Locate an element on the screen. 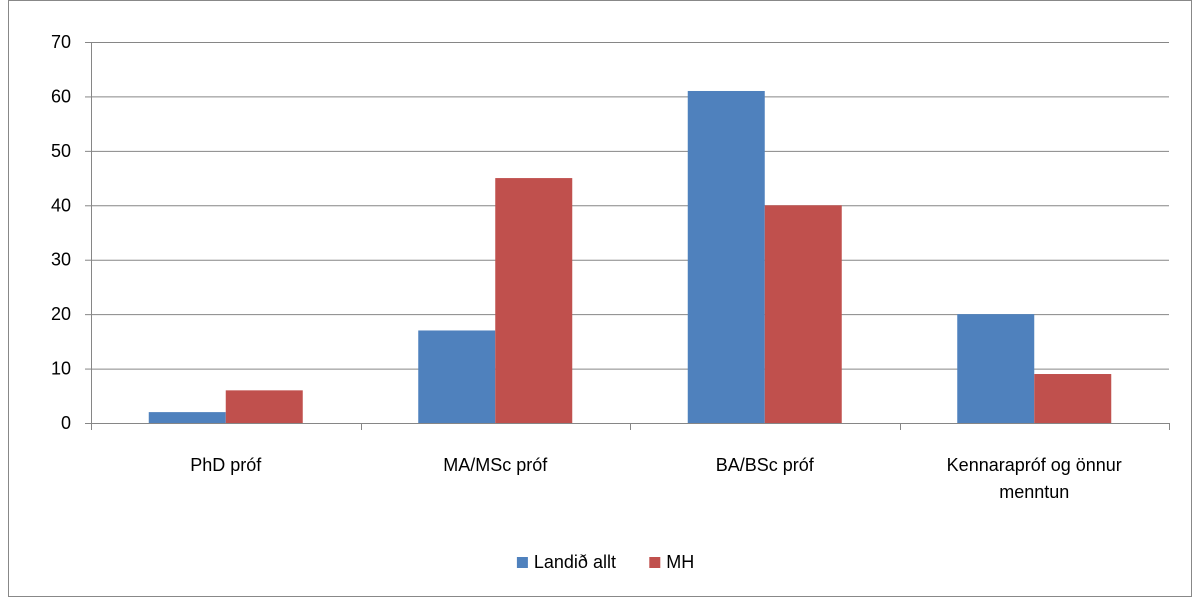 The image size is (1193, 601). legend-swatch-mh is located at coordinates (655, 562).